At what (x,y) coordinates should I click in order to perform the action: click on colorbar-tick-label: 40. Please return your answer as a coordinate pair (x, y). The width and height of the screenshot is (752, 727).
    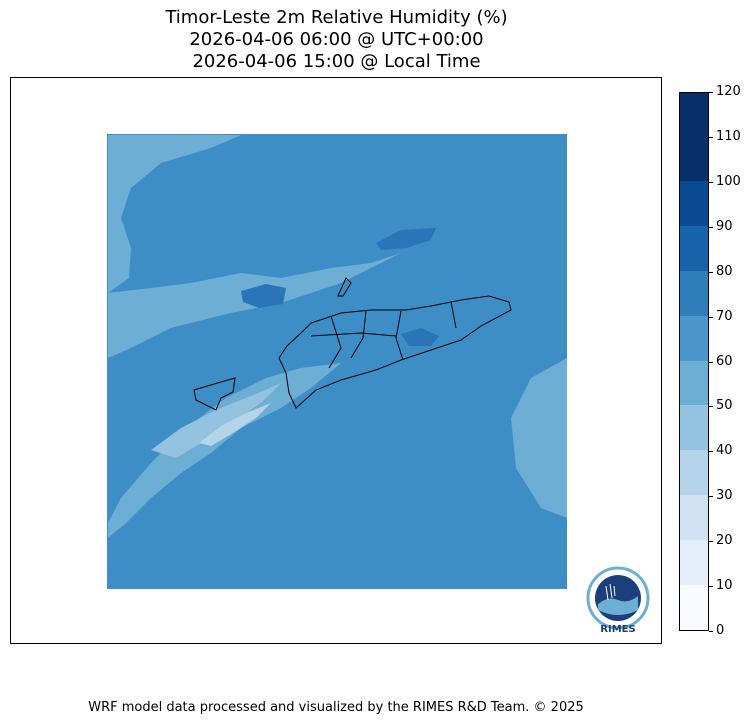
    Looking at the image, I should click on (724, 450).